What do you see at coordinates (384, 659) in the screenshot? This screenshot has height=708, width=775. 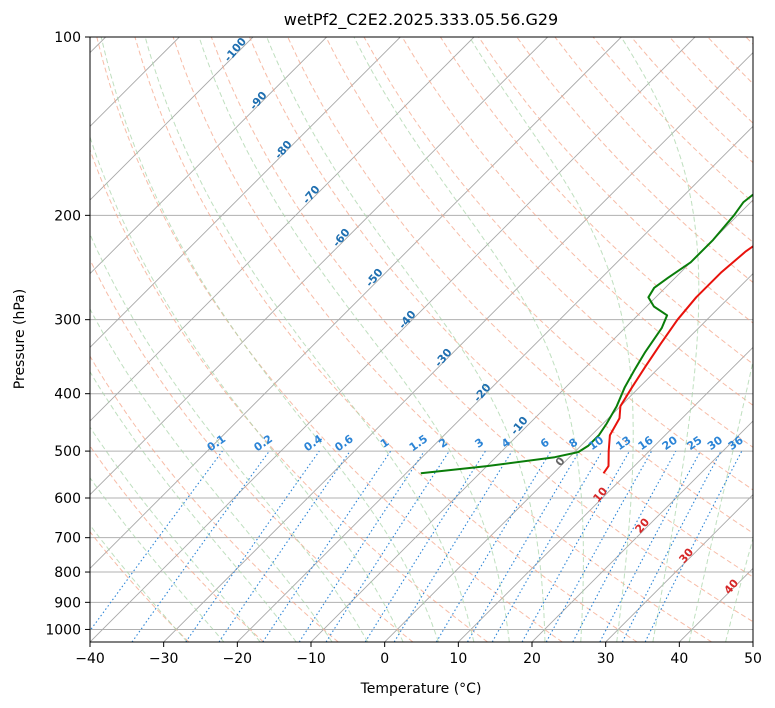 I see `x-tick-label: 0` at bounding box center [384, 659].